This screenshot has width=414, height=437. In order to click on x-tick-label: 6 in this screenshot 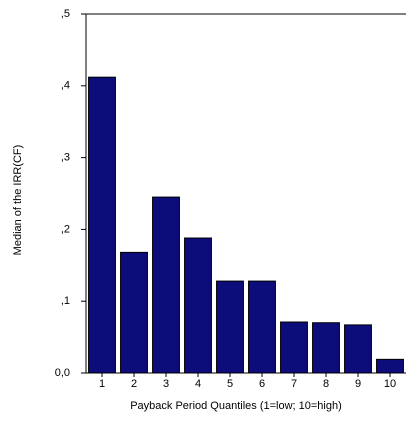, I will do `click(262, 384)`.